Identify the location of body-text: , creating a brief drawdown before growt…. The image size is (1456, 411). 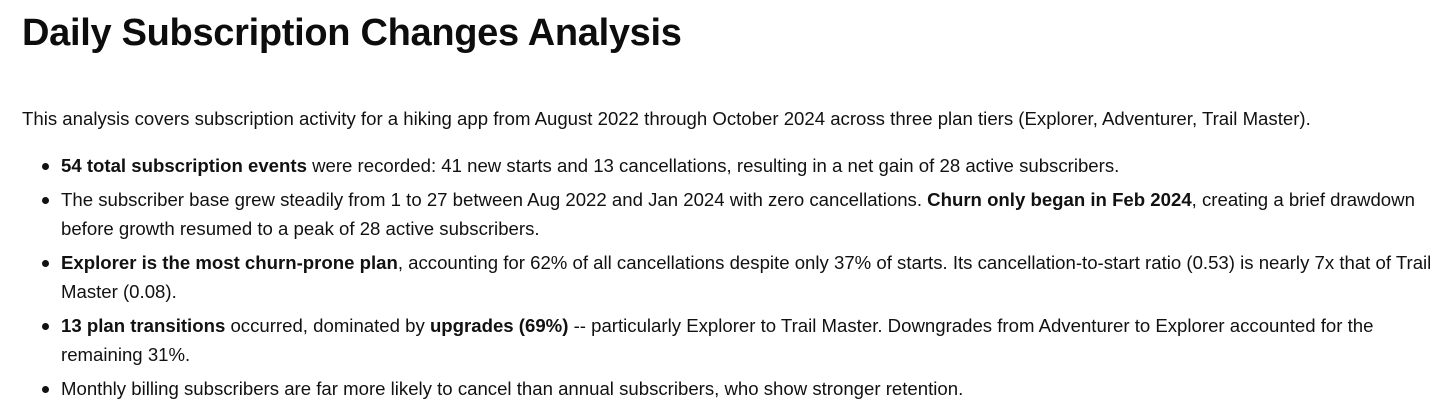
(738, 214).